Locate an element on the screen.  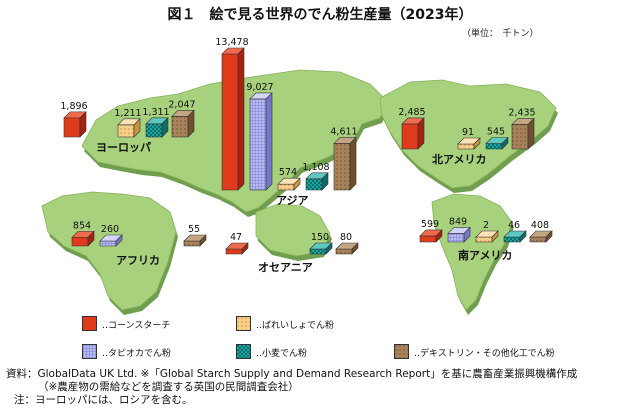
region-label: 南アメリカ is located at coordinates (485, 255).